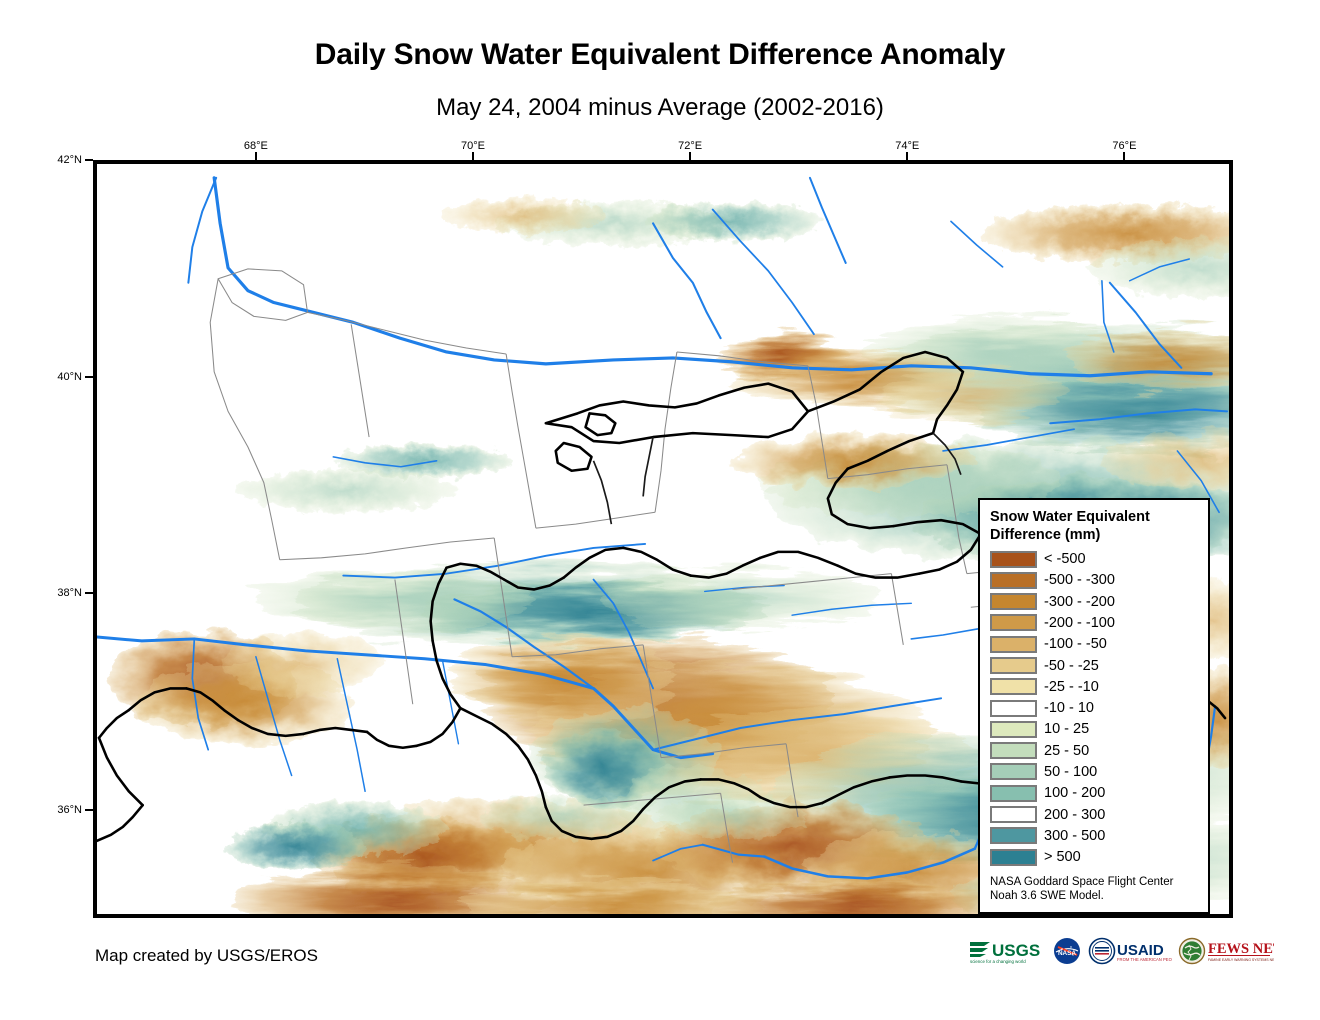 The image size is (1320, 1020). What do you see at coordinates (1016, 950) in the screenshot?
I see `svg-text: USGS` at bounding box center [1016, 950].